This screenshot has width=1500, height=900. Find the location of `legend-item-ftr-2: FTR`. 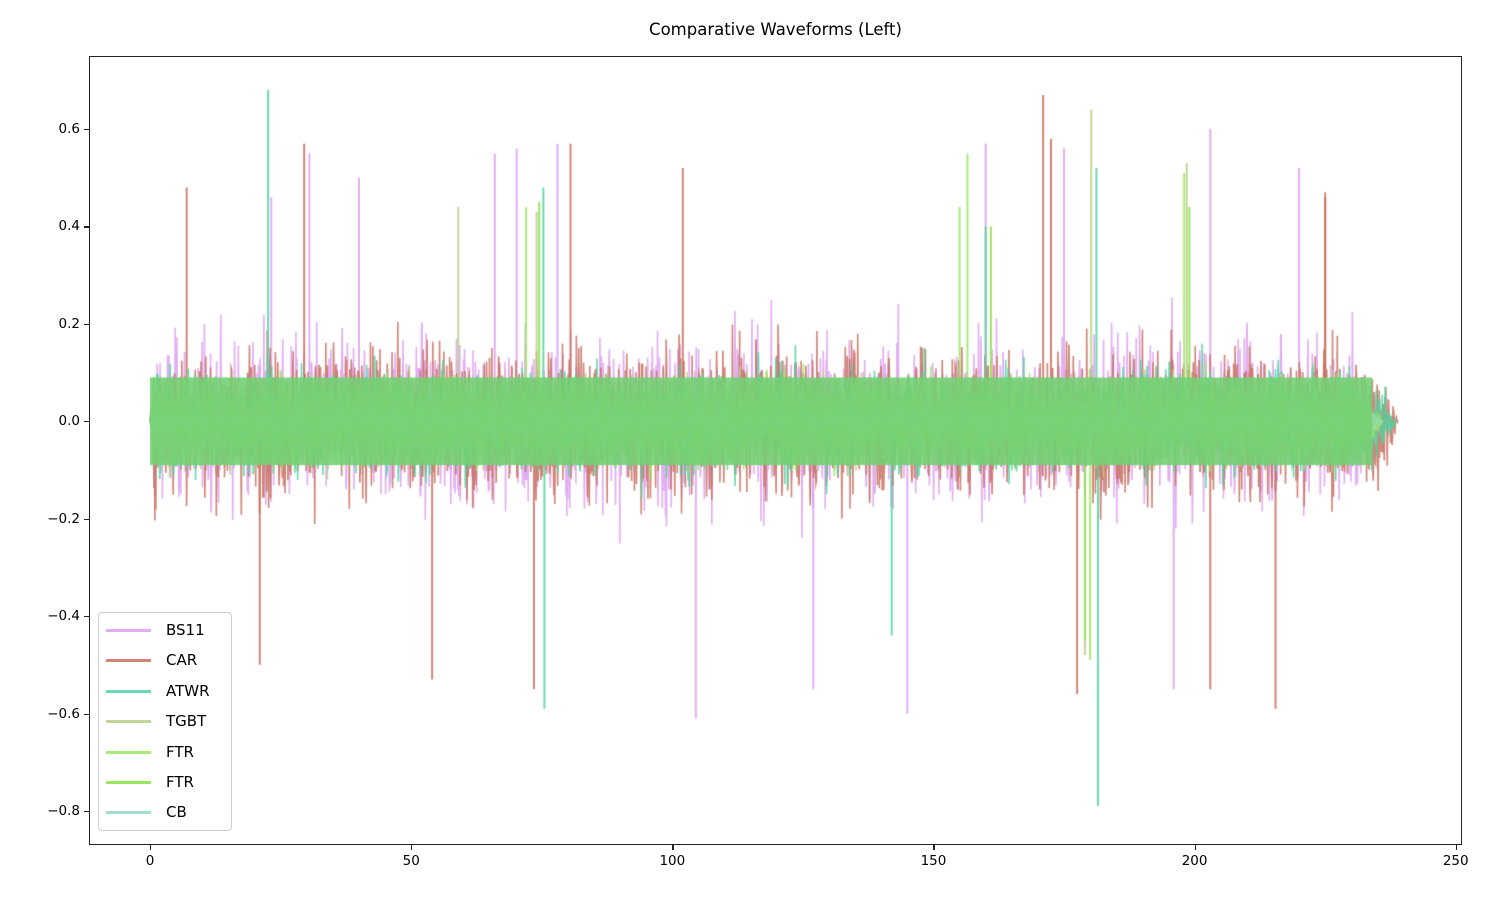

legend-item-ftr-2: FTR is located at coordinates (165, 782).